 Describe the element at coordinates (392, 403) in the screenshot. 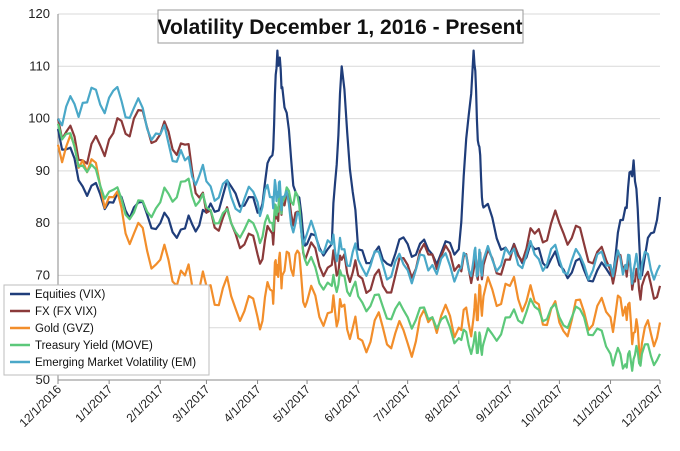

I see `x-tick-label: 7/1/2017` at that location.